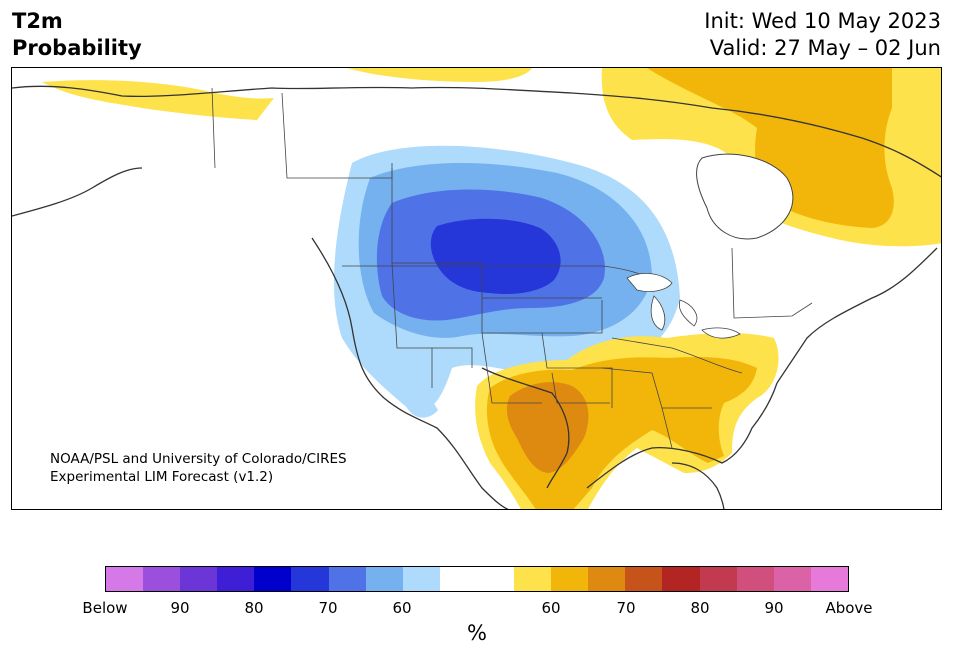  What do you see at coordinates (439, 75) in the screenshot?
I see `above-60-arctic` at bounding box center [439, 75].